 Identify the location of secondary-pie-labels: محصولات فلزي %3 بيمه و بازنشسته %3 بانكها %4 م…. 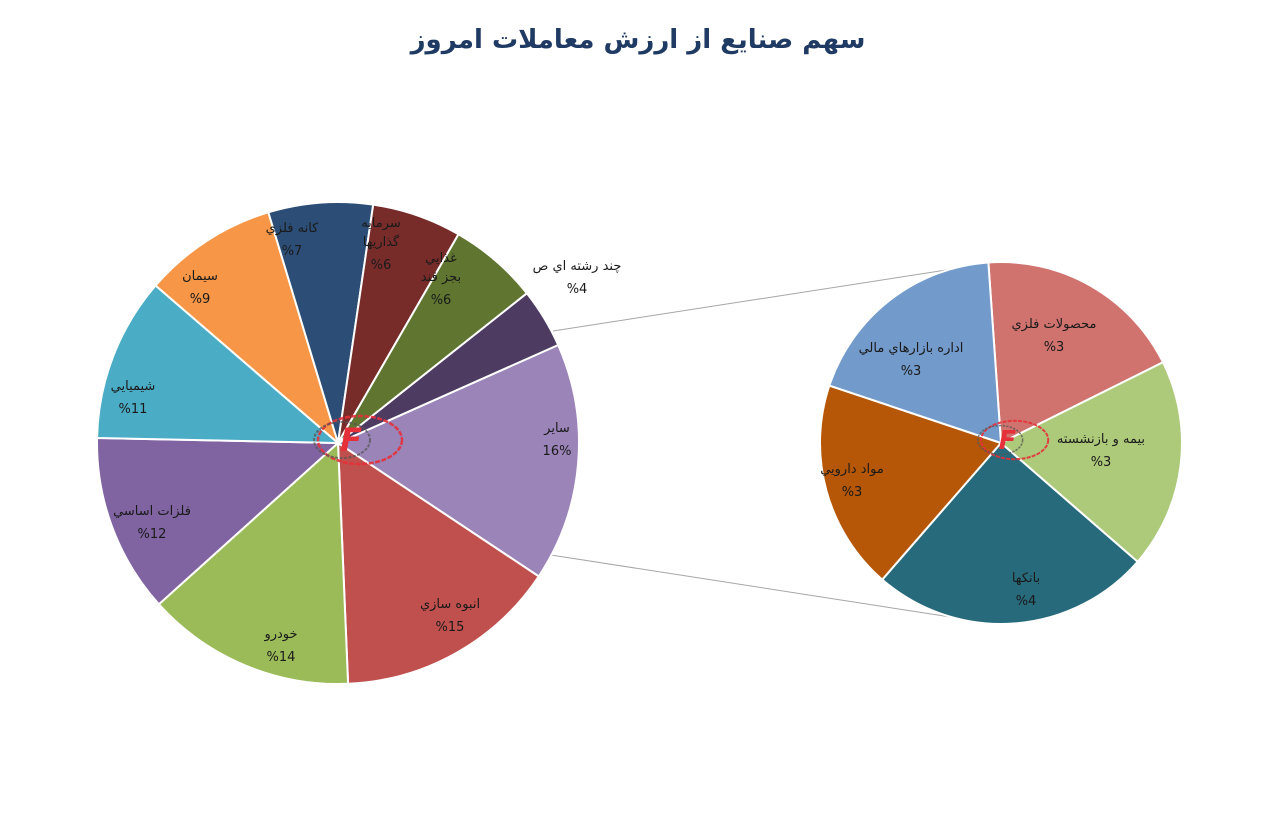
(982, 463).